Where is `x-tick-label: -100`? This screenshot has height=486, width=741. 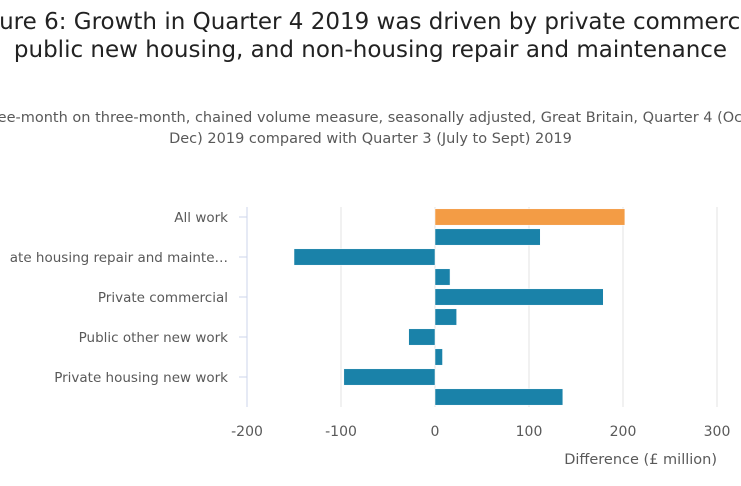 x-tick-label: -100 is located at coordinates (341, 432).